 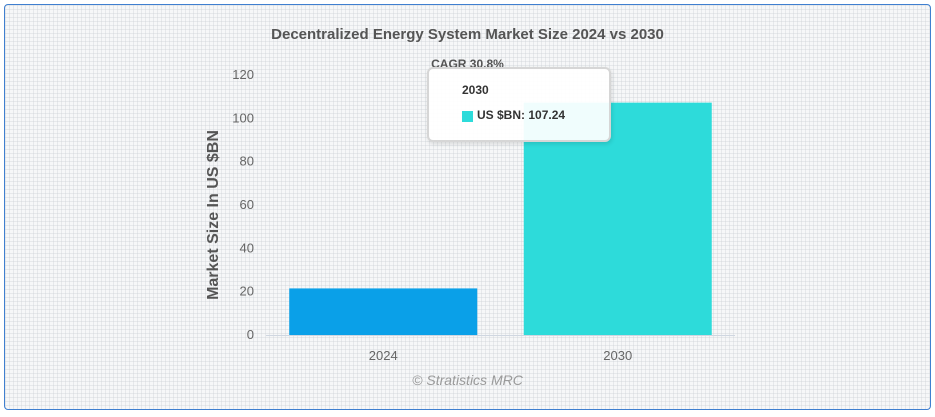 What do you see at coordinates (467, 116) in the screenshot?
I see `tooltip-series-swatch` at bounding box center [467, 116].